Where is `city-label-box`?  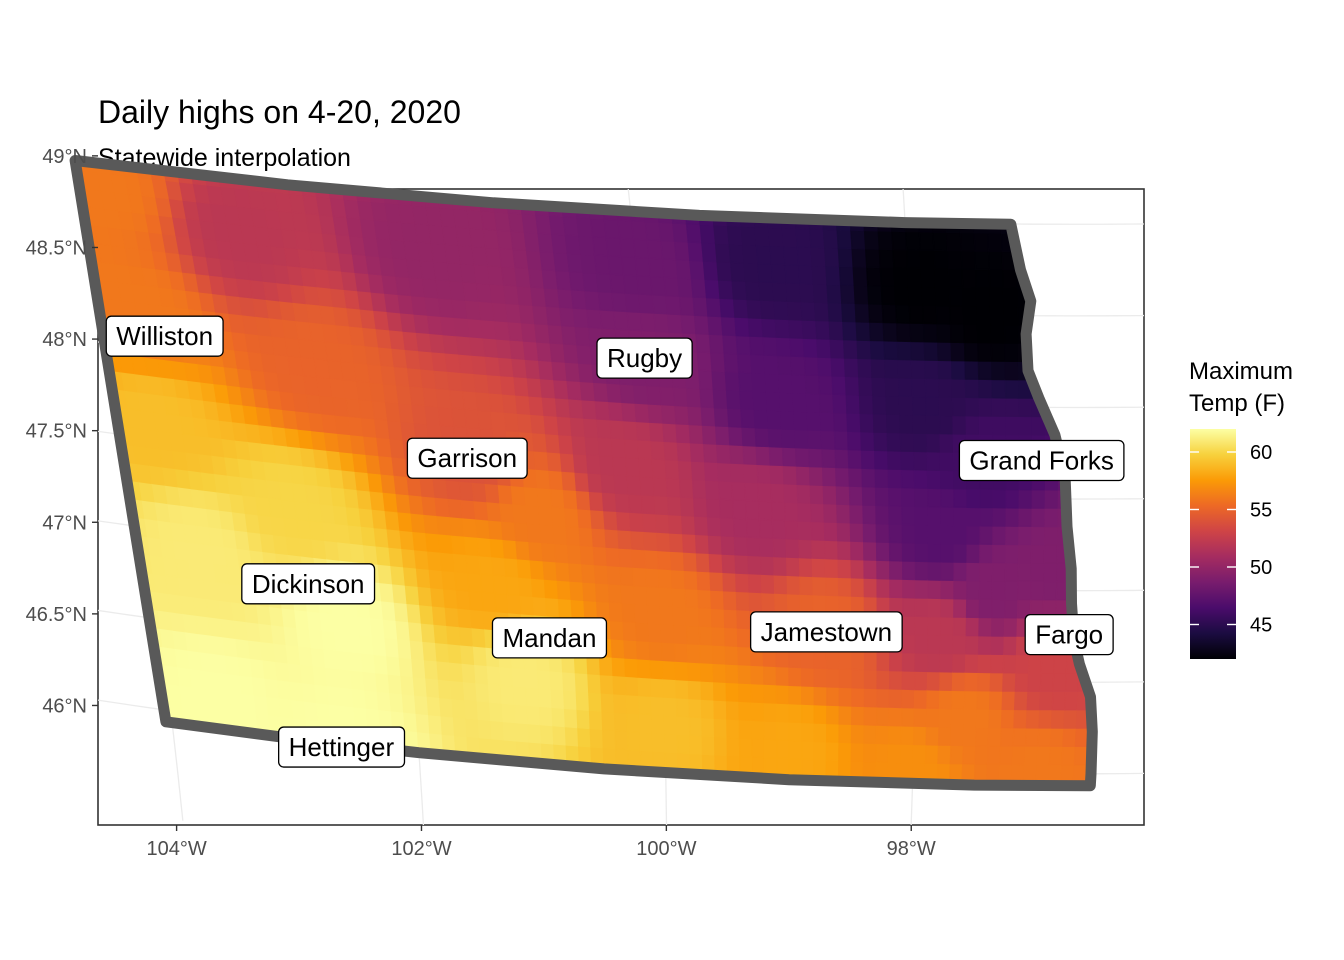 city-label-box is located at coordinates (826, 632).